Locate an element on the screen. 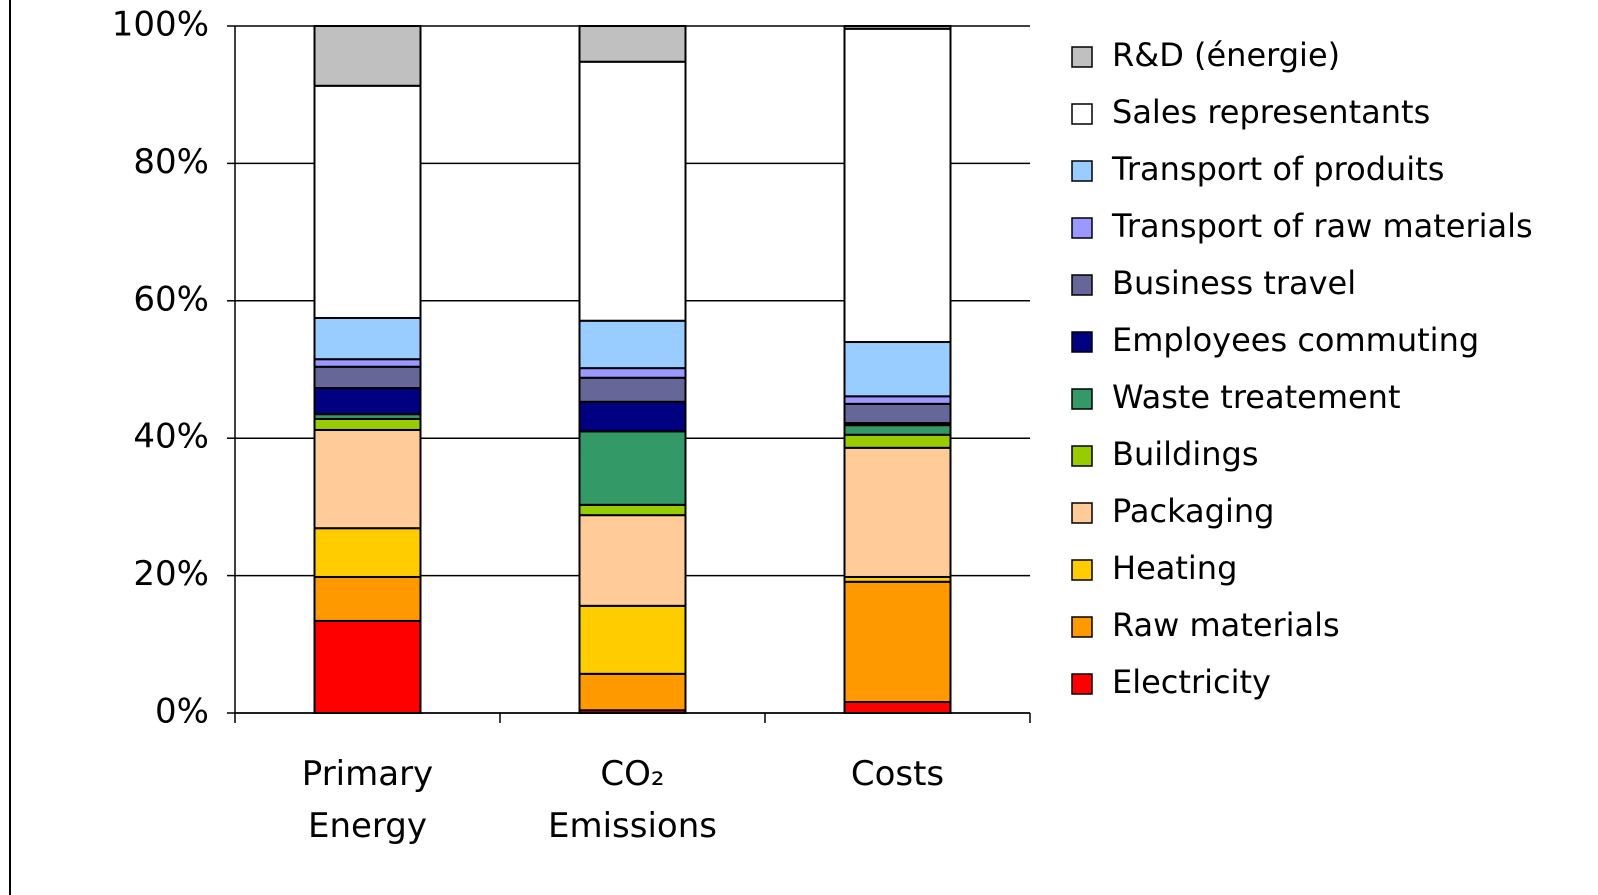 Image resolution: width=1598 pixels, height=895 pixels. y-tick-label: 40% is located at coordinates (171, 437).